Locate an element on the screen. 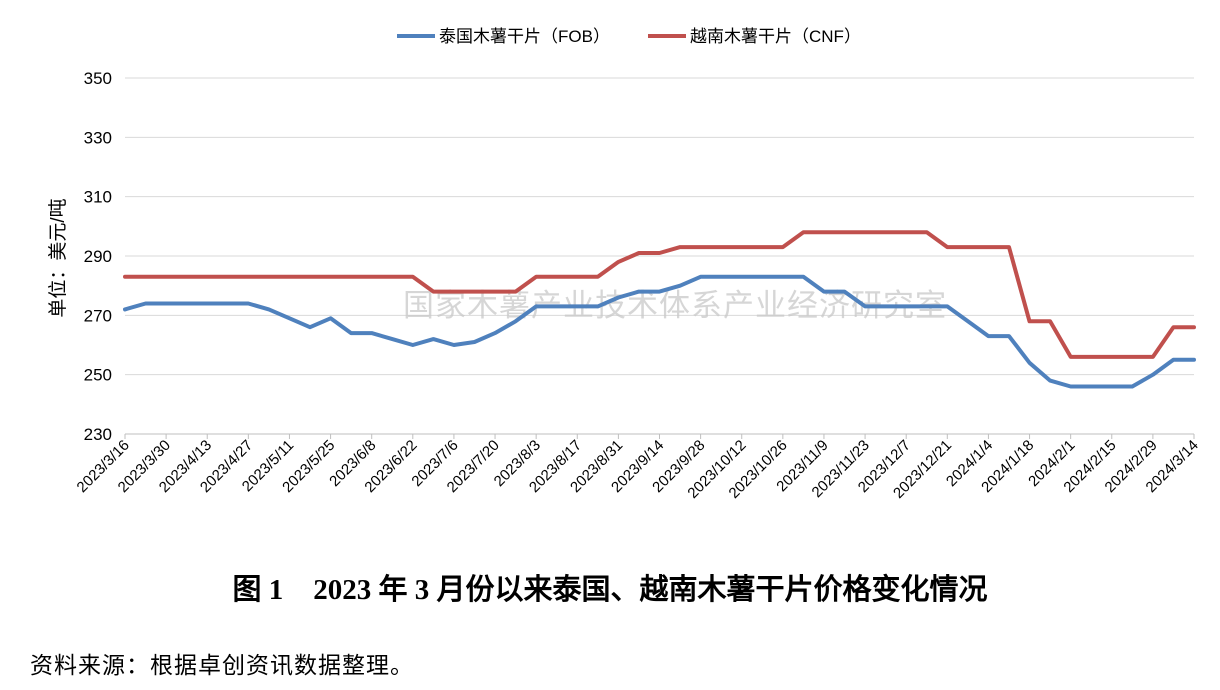  y-axis-ticks: 230 250 270 290 310 330 350 is located at coordinates (98, 256).